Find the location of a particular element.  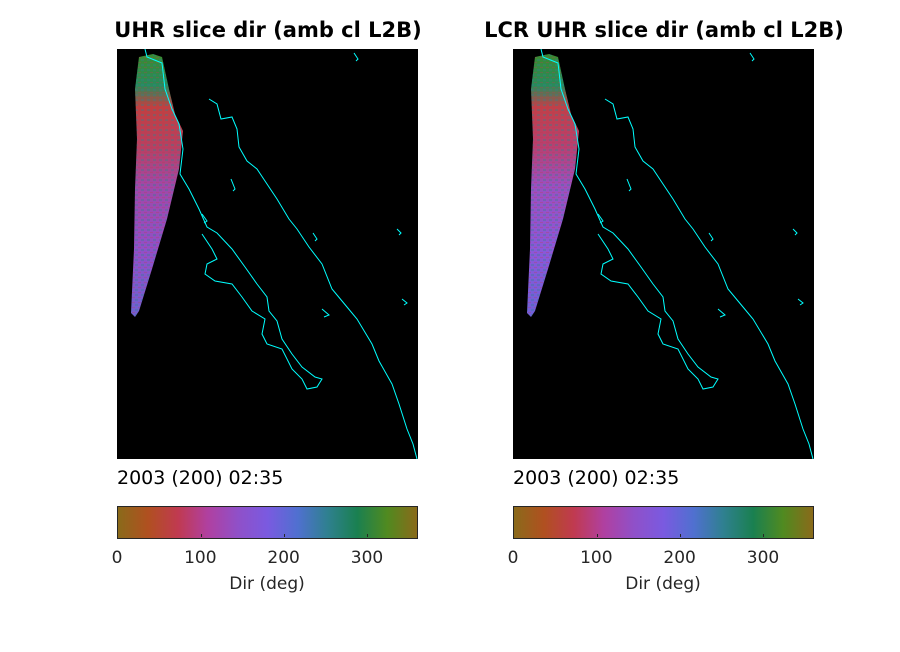

panel-2-timestamp: 2003 (200) 02:35 is located at coordinates (596, 478).